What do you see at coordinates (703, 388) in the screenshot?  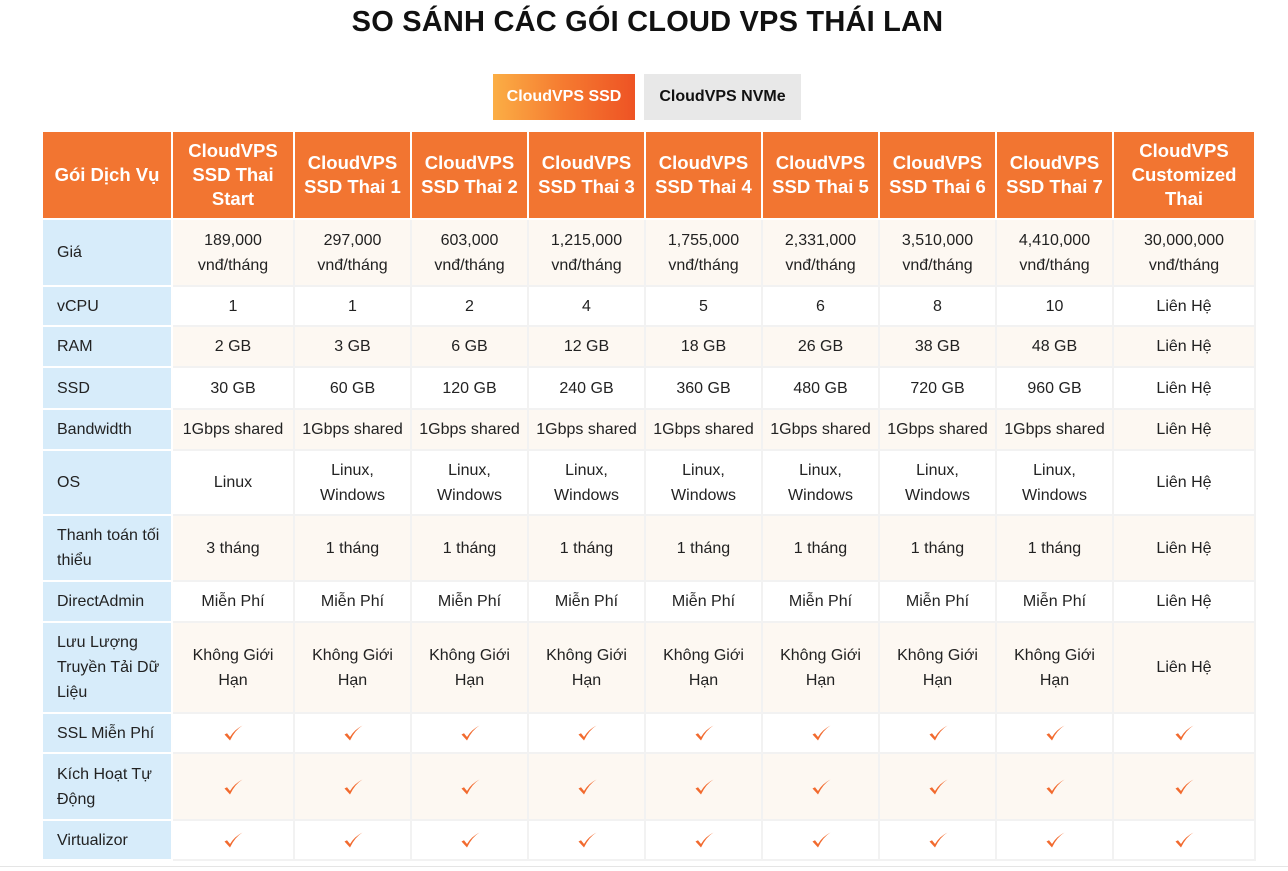 I see `table-cell: 360 GB` at bounding box center [703, 388].